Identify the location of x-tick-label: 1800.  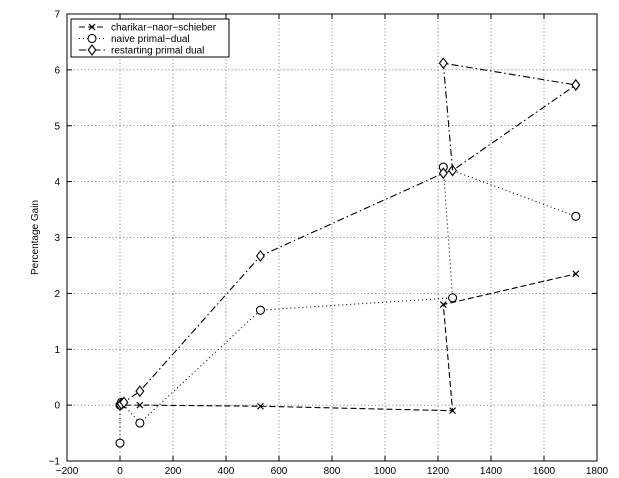
(597, 471).